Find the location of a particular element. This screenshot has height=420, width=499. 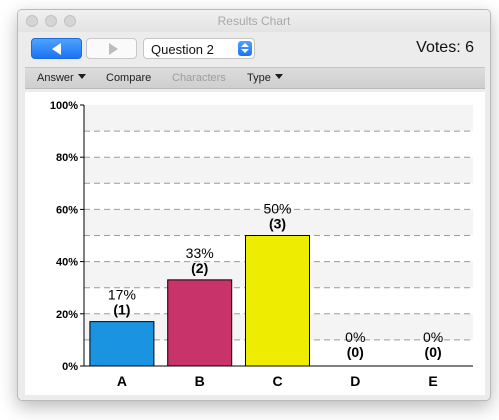

bar-count-label: (3) is located at coordinates (277, 224).